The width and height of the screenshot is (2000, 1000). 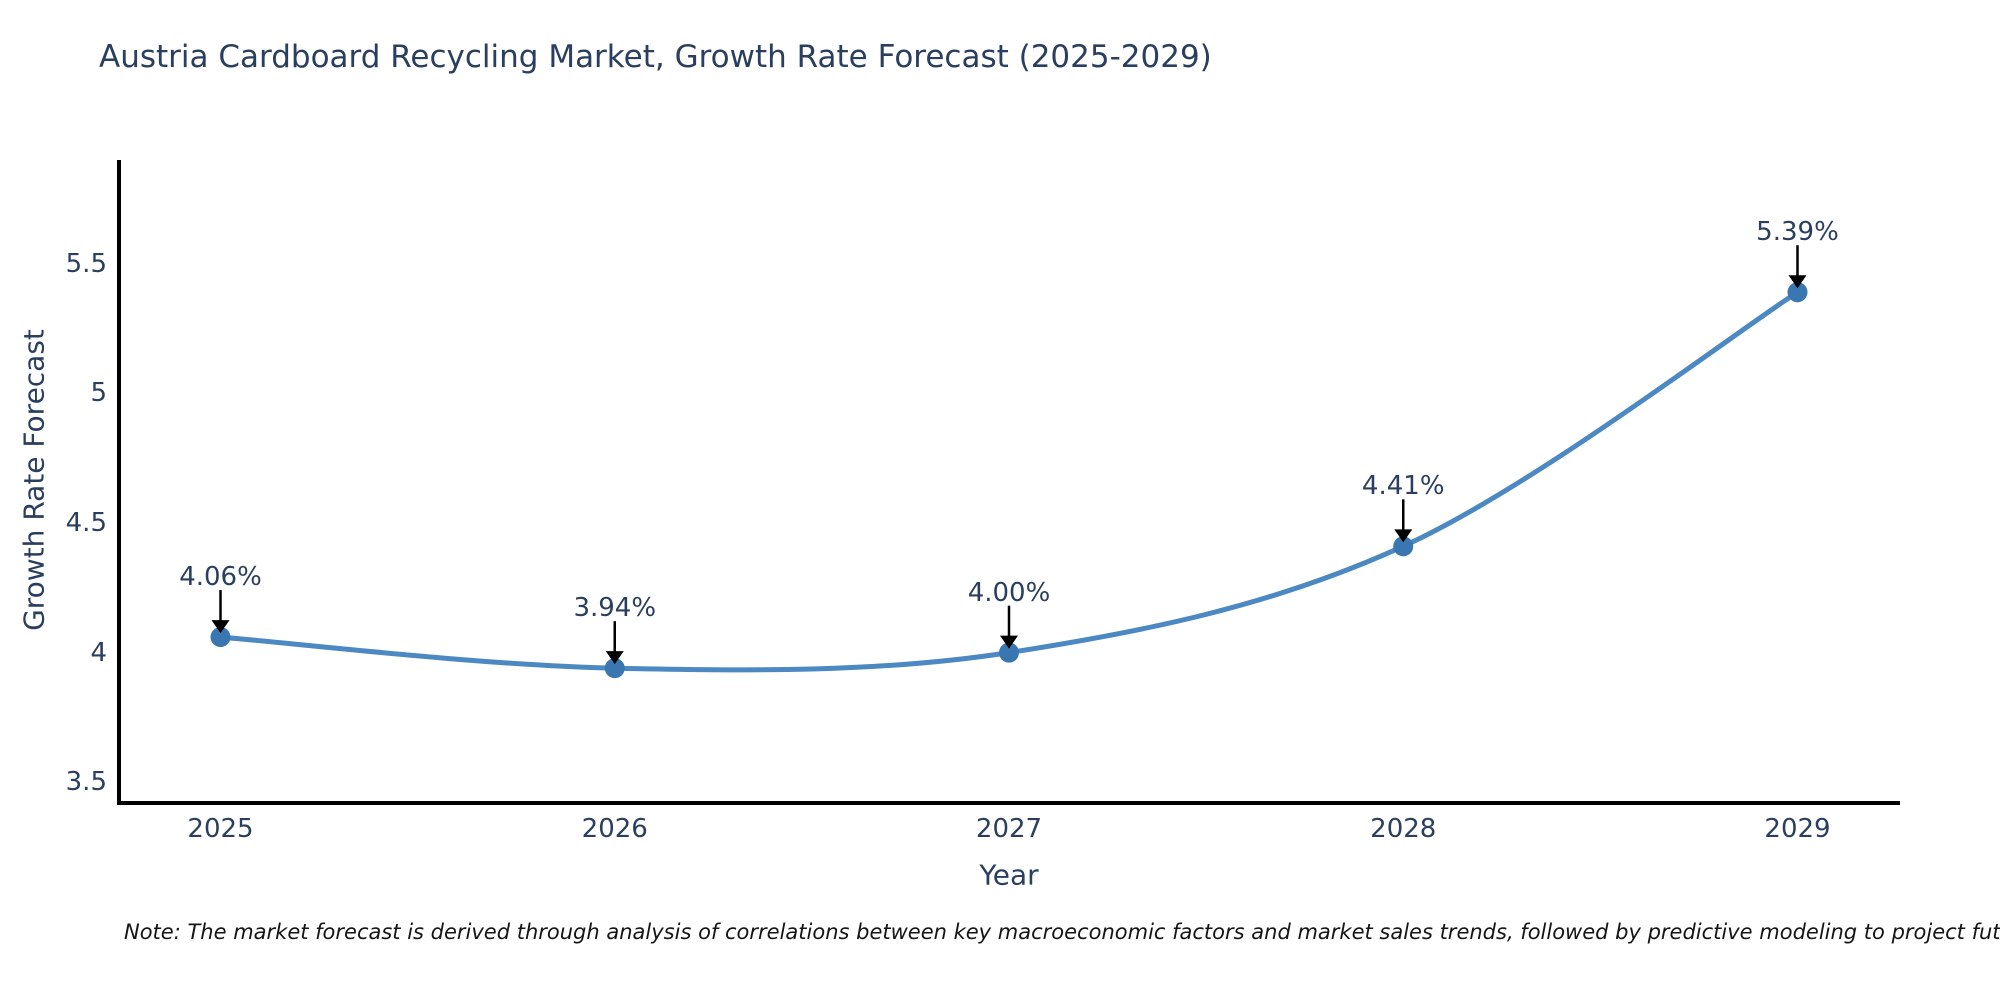 What do you see at coordinates (1403, 829) in the screenshot?
I see `x-tick-label-2028: 2028` at bounding box center [1403, 829].